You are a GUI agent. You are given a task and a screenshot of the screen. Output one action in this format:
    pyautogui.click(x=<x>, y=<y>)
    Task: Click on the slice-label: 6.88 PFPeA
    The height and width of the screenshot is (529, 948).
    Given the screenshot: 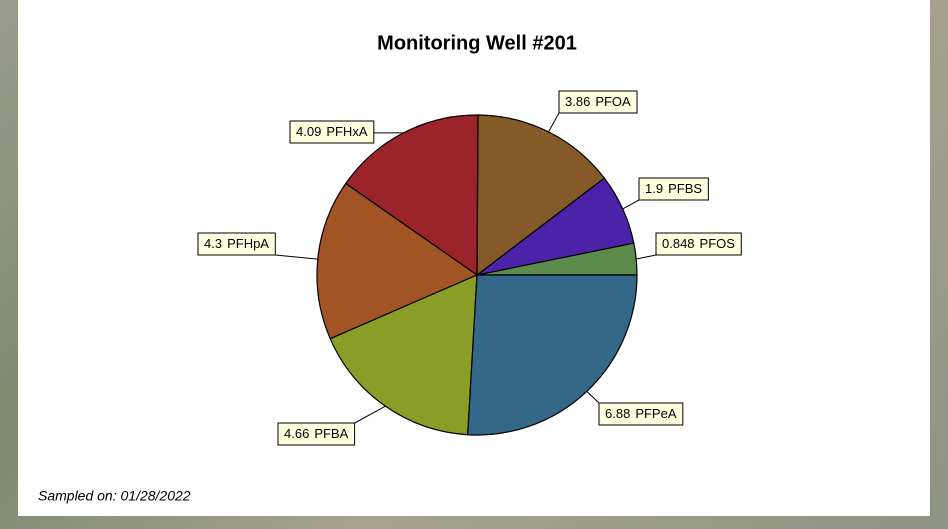 What is the action you would take?
    pyautogui.click(x=641, y=414)
    